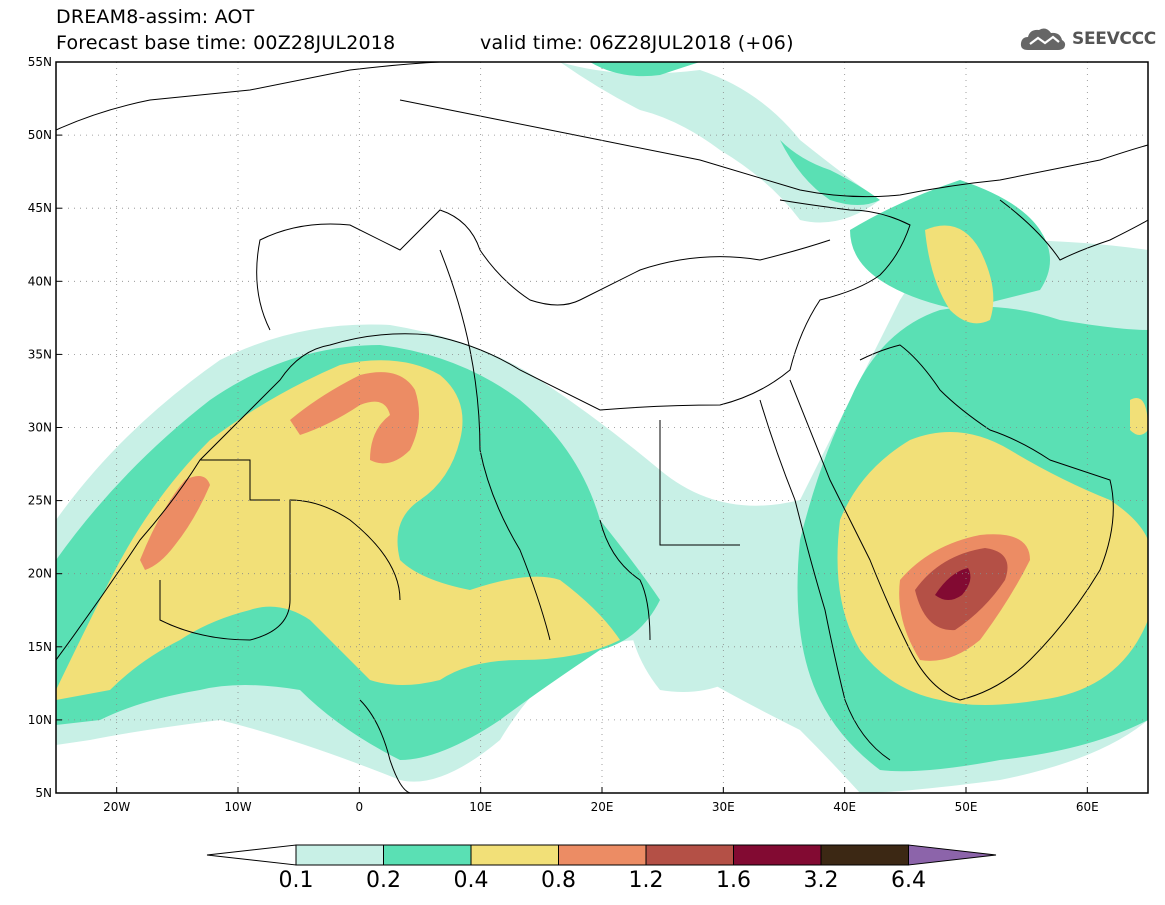  I want to click on colorbar-label: 3.2, so click(821, 880).